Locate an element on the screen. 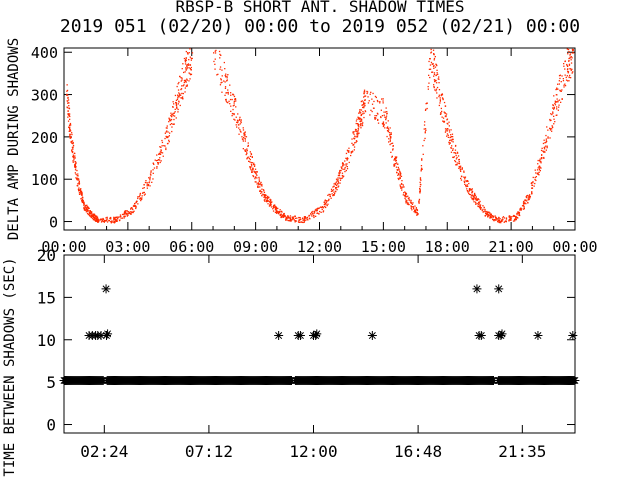 The width and height of the screenshot is (640, 480). top-y-tick-label: 200 is located at coordinates (44, 138).